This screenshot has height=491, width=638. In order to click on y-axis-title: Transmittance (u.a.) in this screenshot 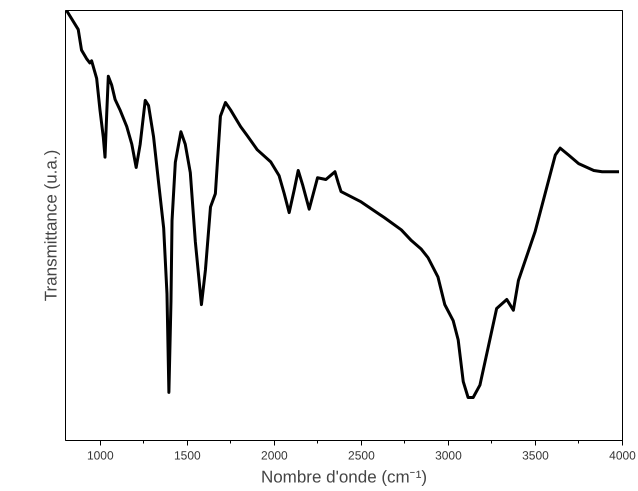, I will do `click(51, 226)`.